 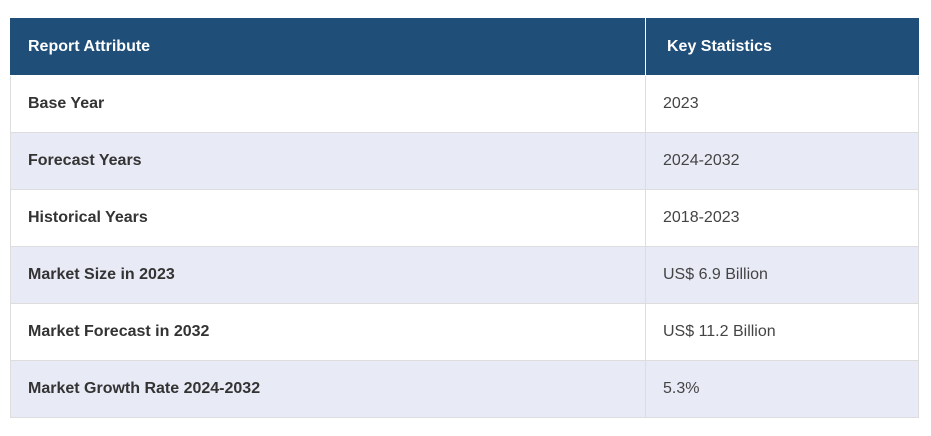 What do you see at coordinates (328, 161) in the screenshot?
I see `row-attribute: Forecast Years` at bounding box center [328, 161].